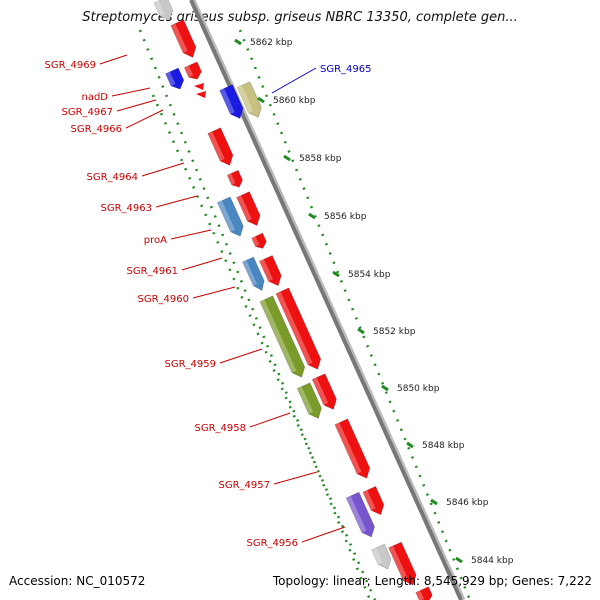 Image resolution: width=600 pixels, height=600 pixels. I want to click on scale-label: 5848 kbp, so click(443, 446).